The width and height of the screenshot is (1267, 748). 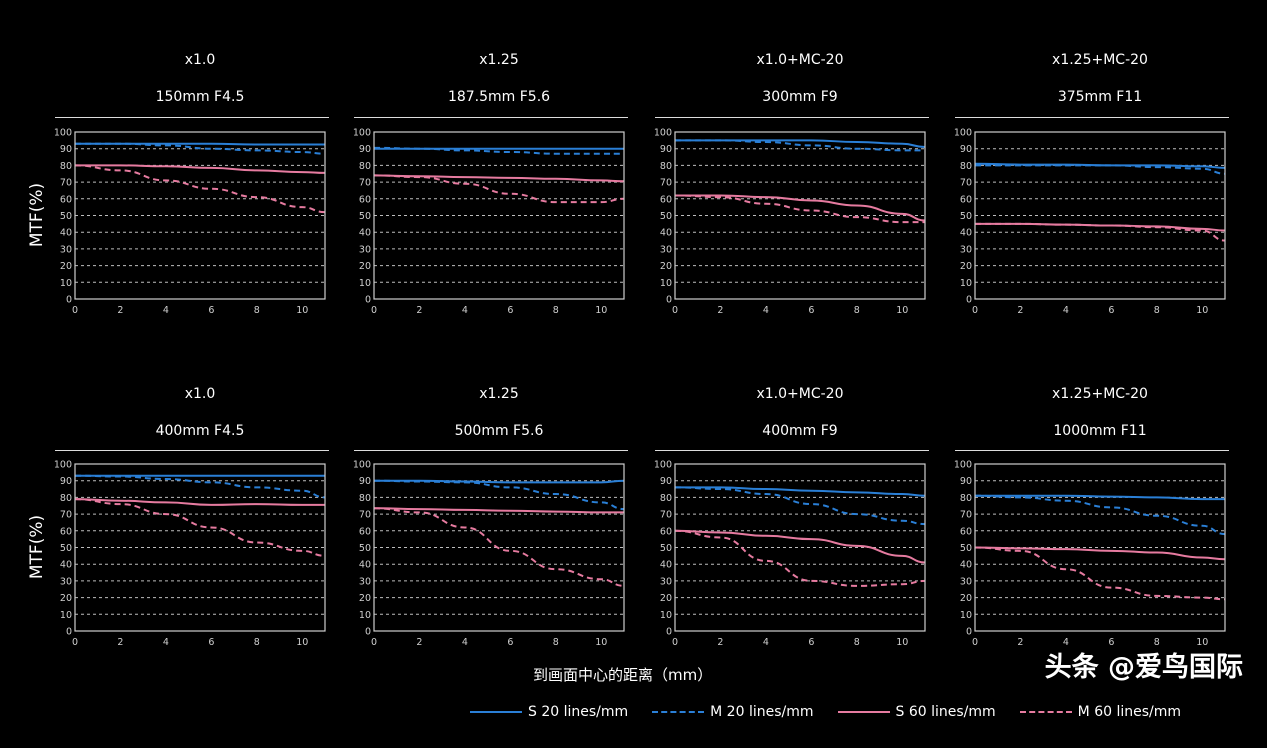 I want to click on chart-subtitle: 187.5mm F5.6, so click(x=499, y=97).